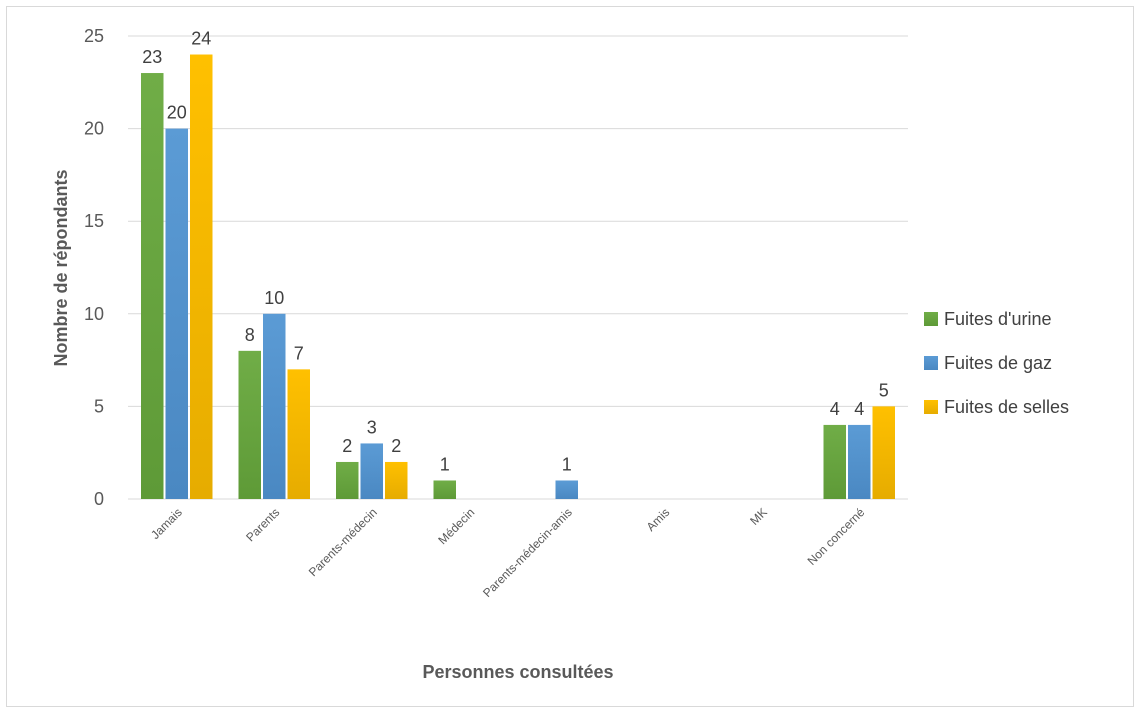  Describe the element at coordinates (94, 314) in the screenshot. I see `y-tick-label: 10` at that location.